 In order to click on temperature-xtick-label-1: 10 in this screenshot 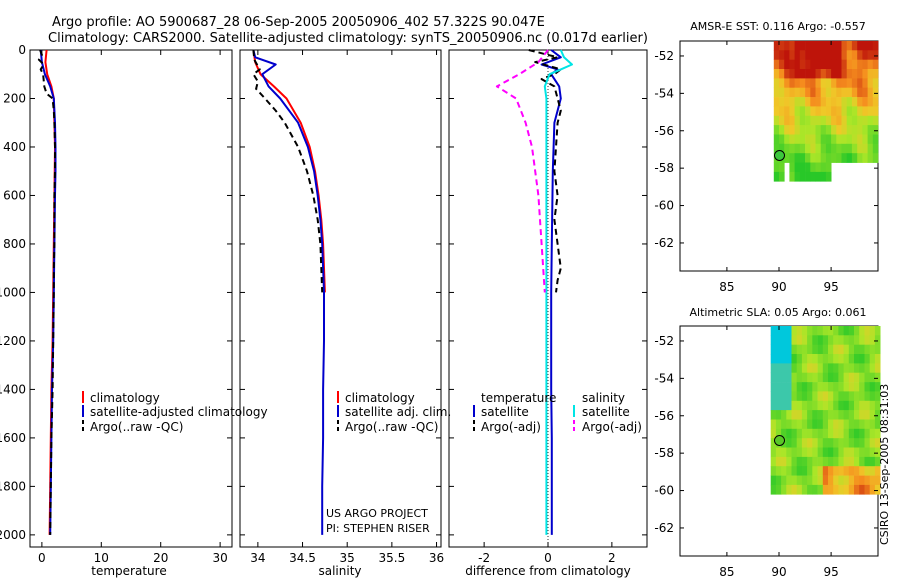, I will do `click(101, 558)`.